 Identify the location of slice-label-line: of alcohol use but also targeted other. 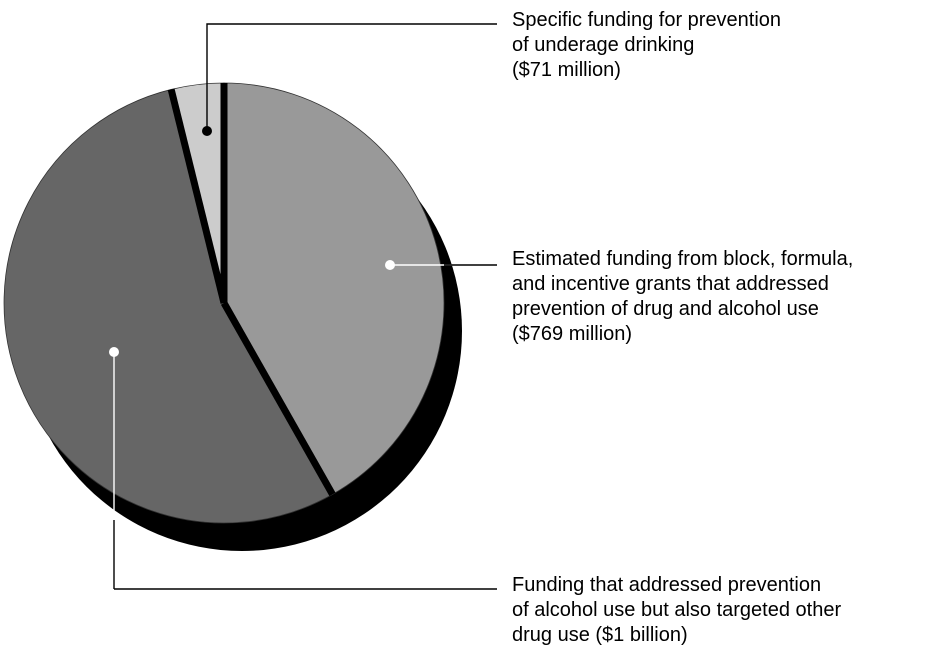
(677, 610).